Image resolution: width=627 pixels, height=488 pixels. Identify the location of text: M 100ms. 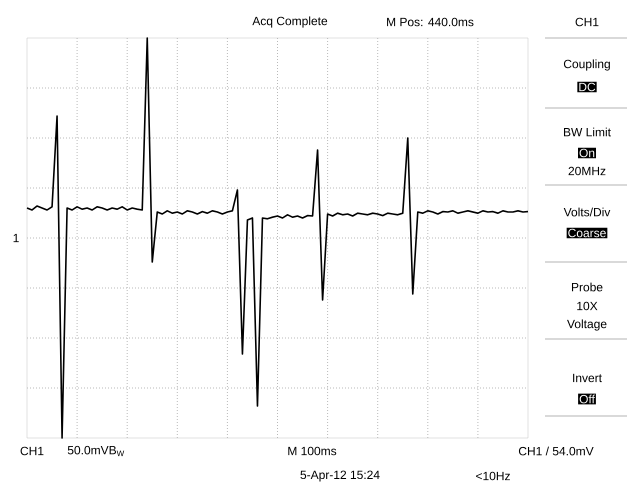
(312, 451).